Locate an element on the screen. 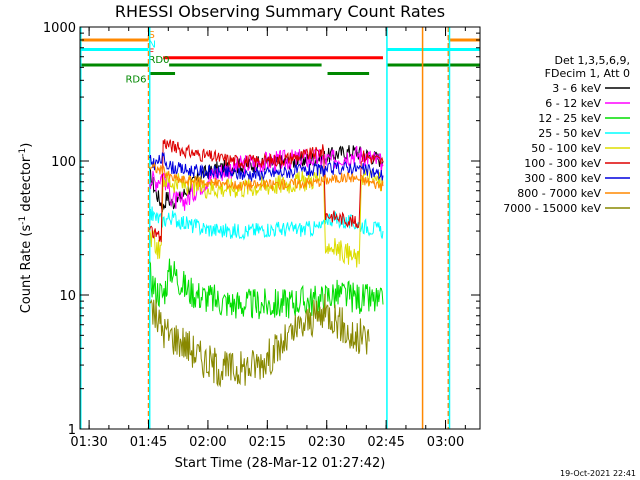 The height and width of the screenshot is (480, 640). y-label-mid: detector is located at coordinates (26, 186).